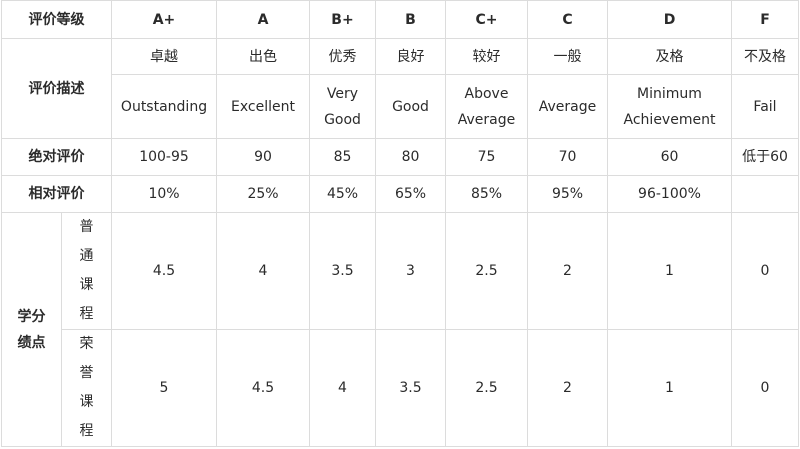  Describe the element at coordinates (263, 157) in the screenshot. I see `absolute-cell: 90` at that location.